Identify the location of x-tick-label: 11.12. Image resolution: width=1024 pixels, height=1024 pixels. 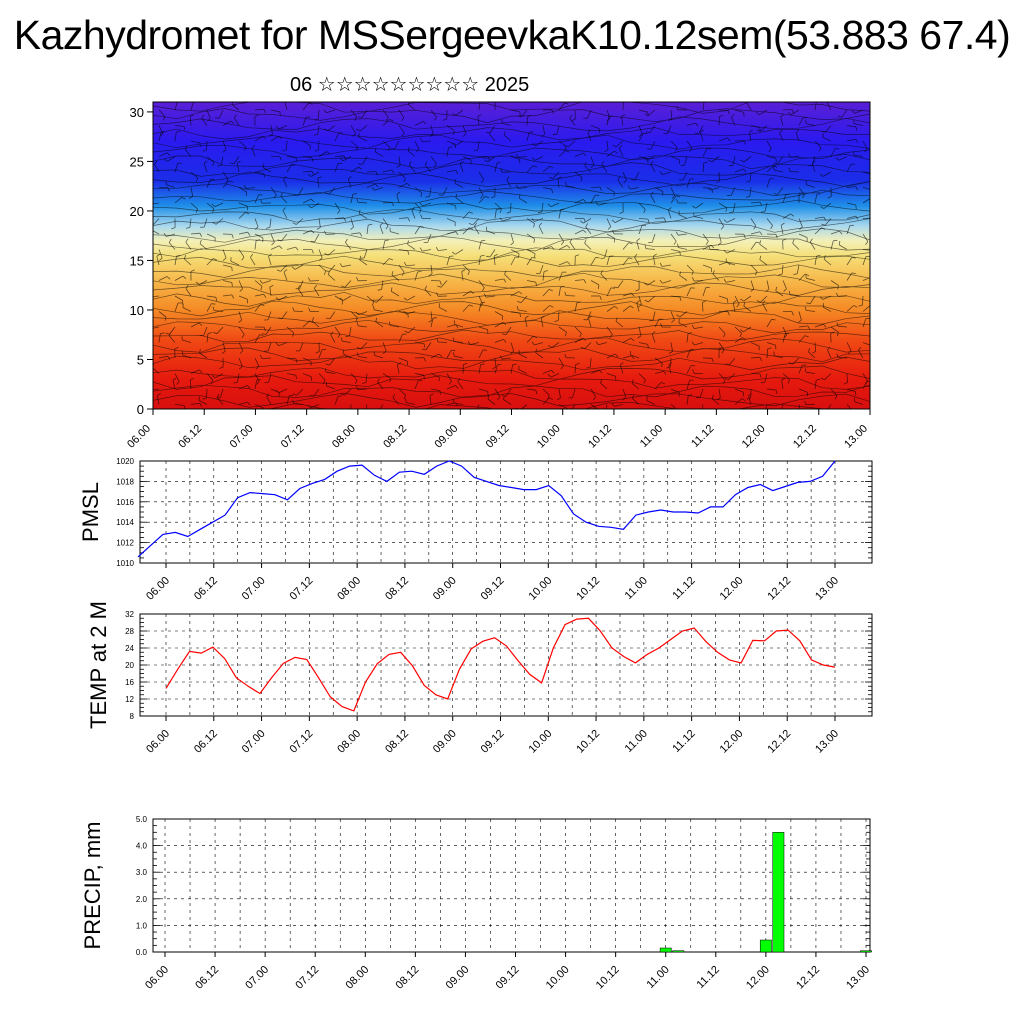
(702, 436).